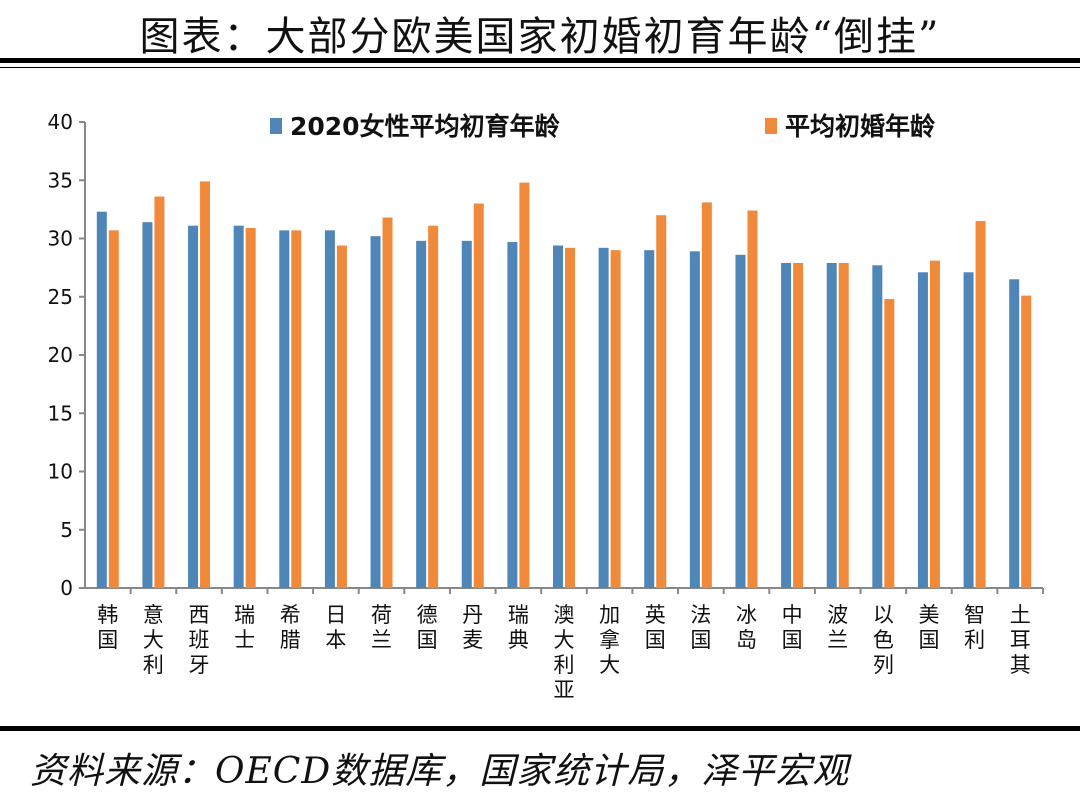 This screenshot has height=802, width=1080. What do you see at coordinates (1020, 640) in the screenshot?
I see `x-tick-label: 土耳其` at bounding box center [1020, 640].